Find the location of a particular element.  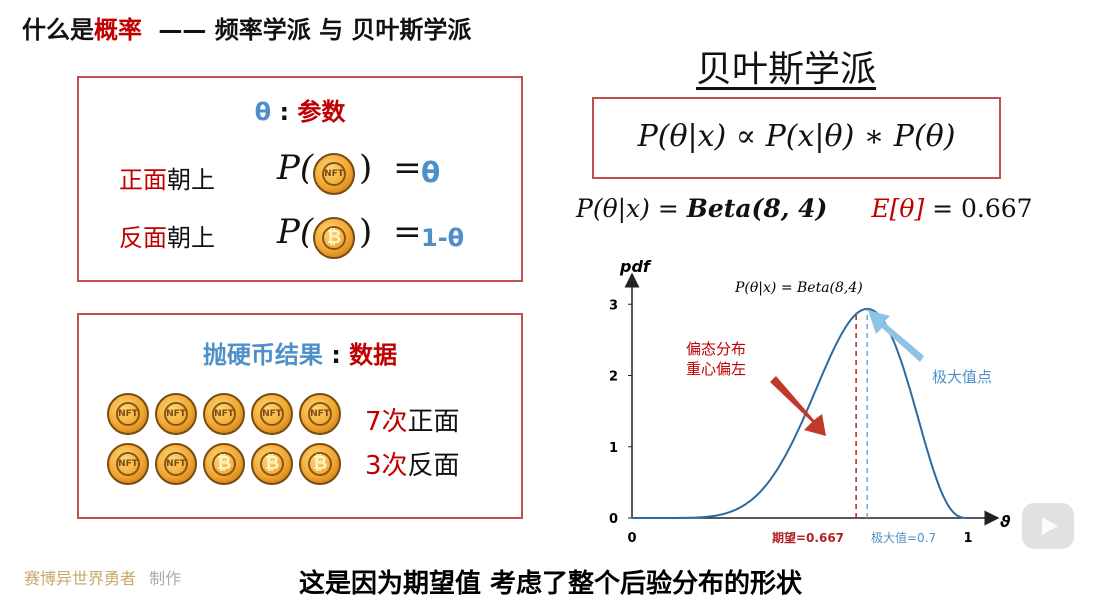

skew-label-line2: 重心偏左 is located at coordinates (716, 369).